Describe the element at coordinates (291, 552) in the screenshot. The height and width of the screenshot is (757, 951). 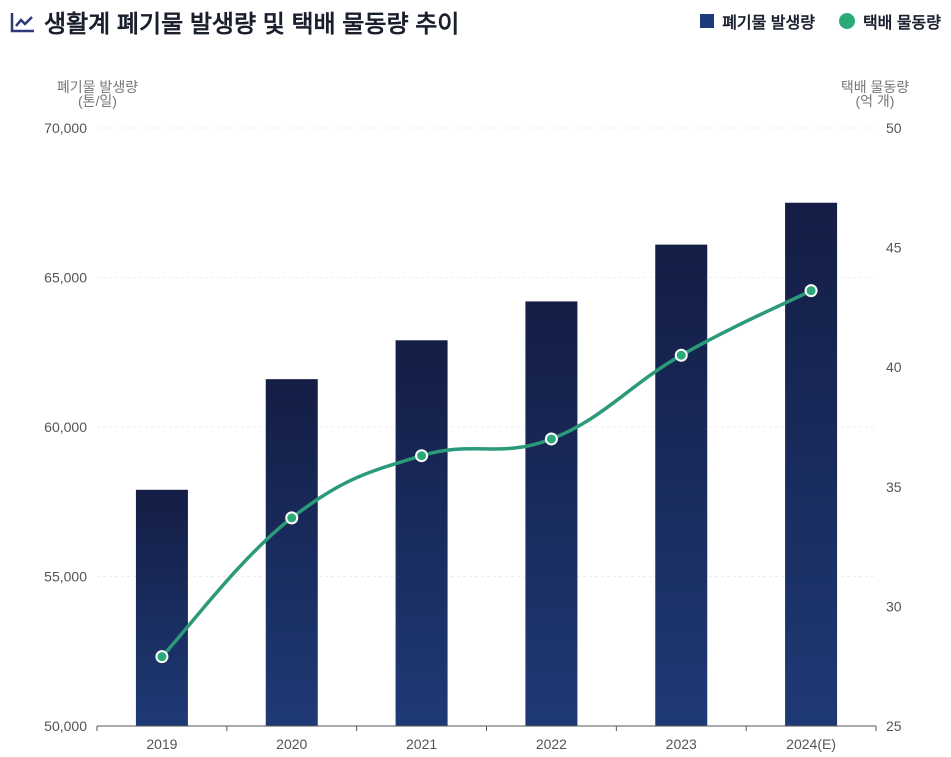
I see `bar-2020` at that location.